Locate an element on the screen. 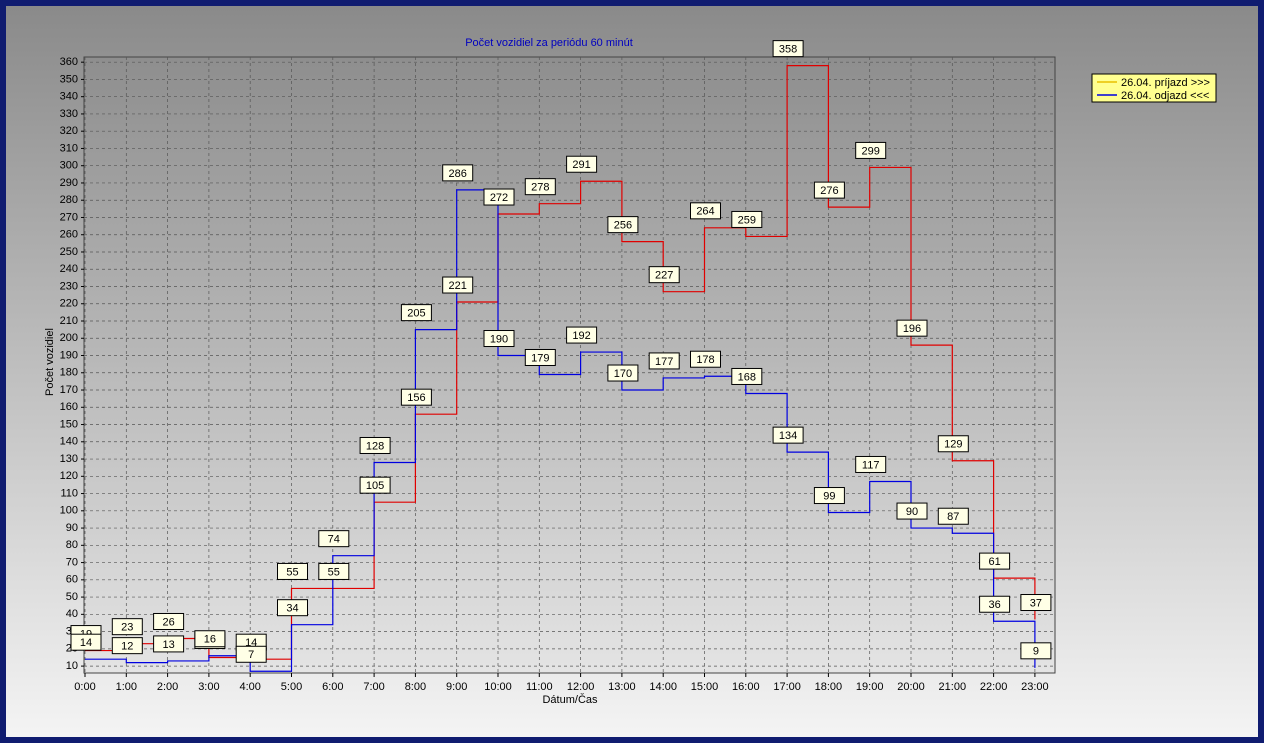 The width and height of the screenshot is (1264, 743). y-tick-label: 150 is located at coordinates (69, 424).